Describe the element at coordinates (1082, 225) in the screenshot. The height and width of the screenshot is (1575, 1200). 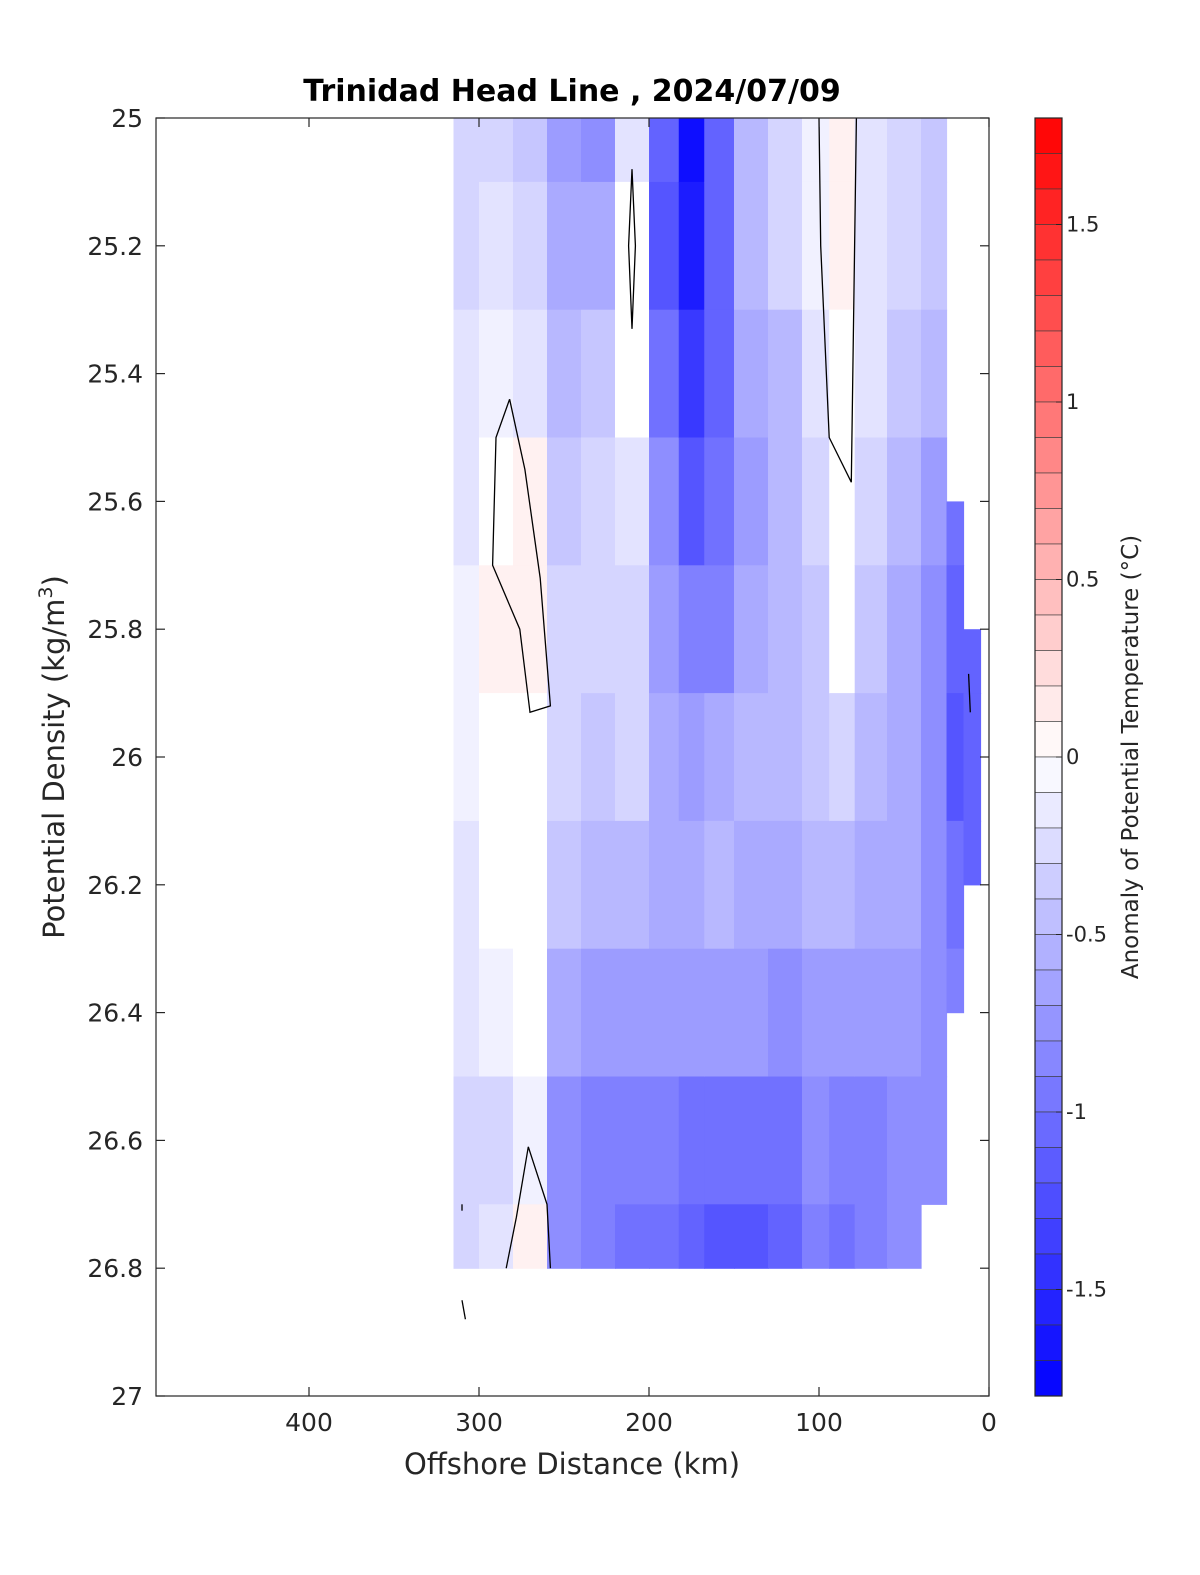
I see `colorbar-tick-label: 1.5` at that location.